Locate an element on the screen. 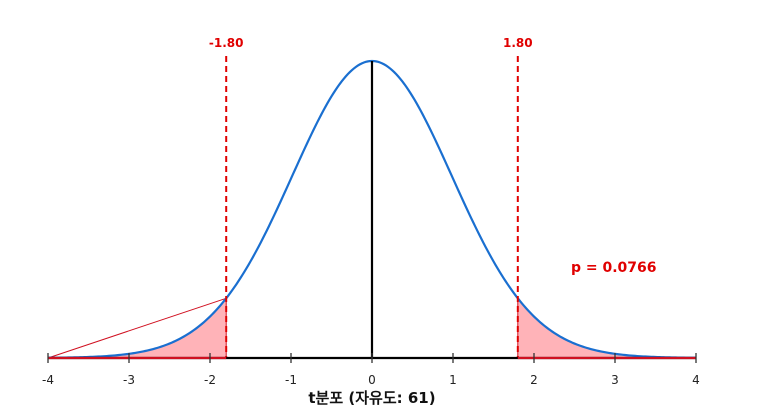 This screenshot has height=419, width=766. x-tick-label: 0 is located at coordinates (372, 380).